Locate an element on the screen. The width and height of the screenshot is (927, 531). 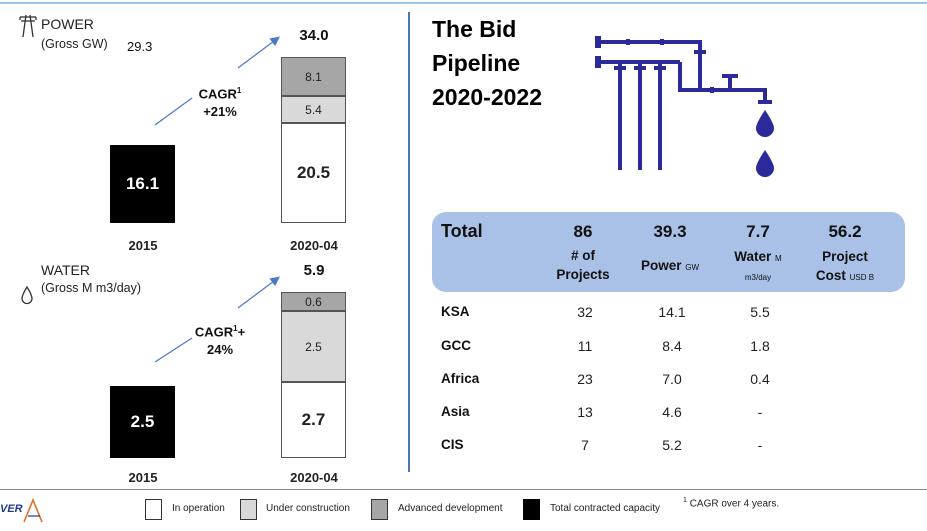
row-africa-projects: 23 is located at coordinates (585, 379).